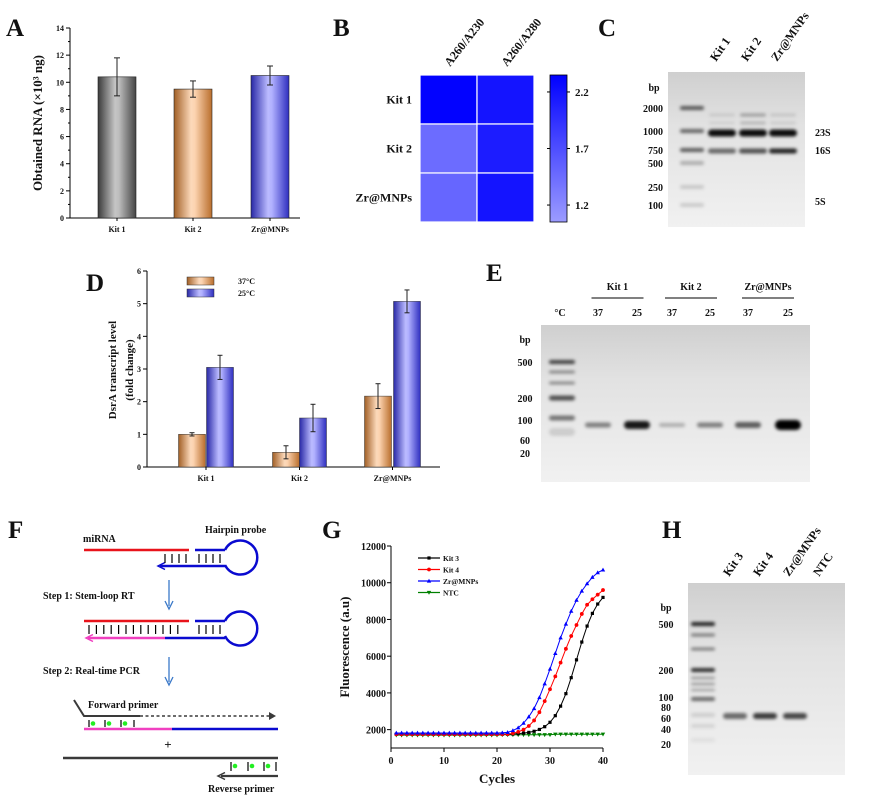 This screenshot has height=799, width=880. Describe the element at coordinates (89, 596) in the screenshot. I see `step1-label: Step 1: Stem-loop RT` at that location.